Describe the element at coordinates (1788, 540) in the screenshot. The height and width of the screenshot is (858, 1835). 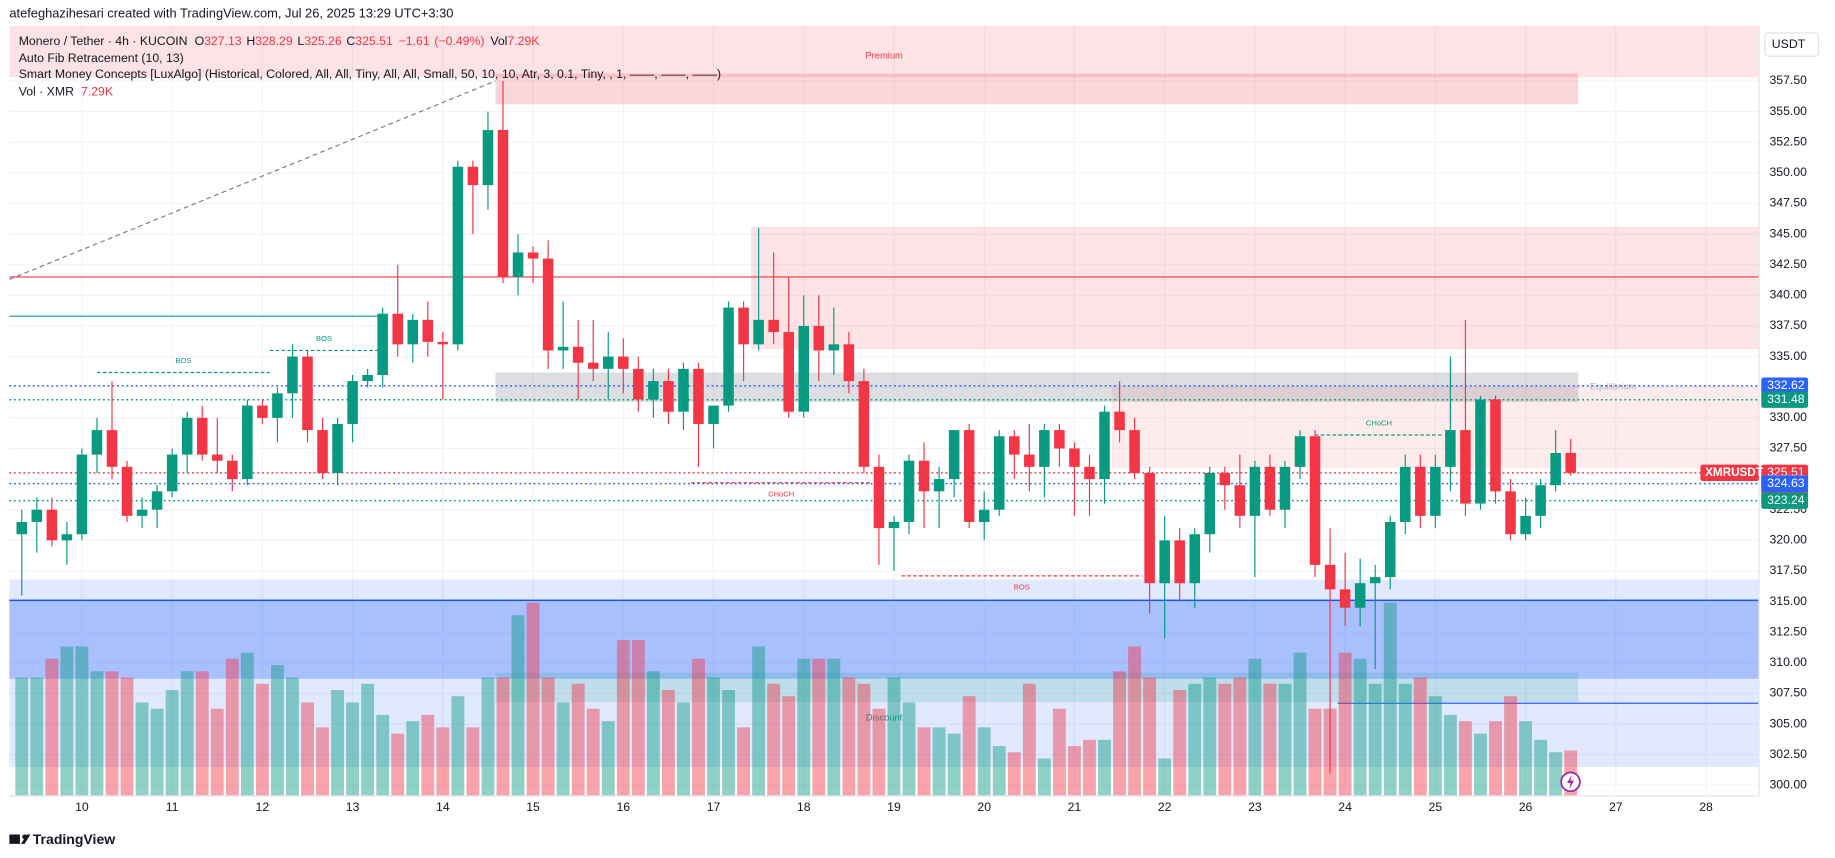
I see `y-tick-label: 320.00` at that location.